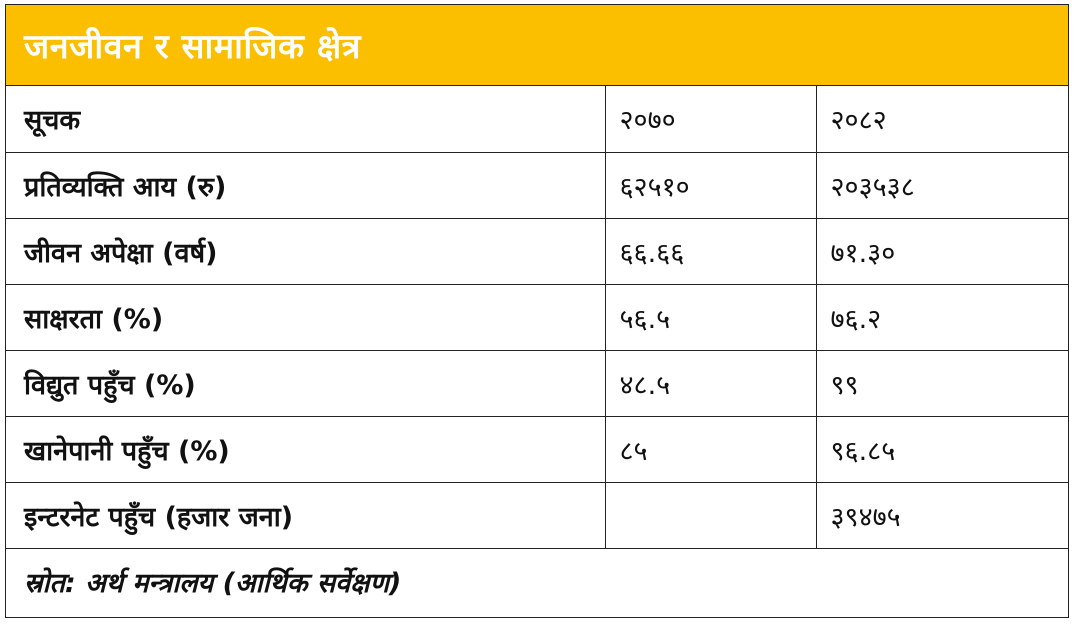 The height and width of the screenshot is (624, 1077). What do you see at coordinates (942, 119) in the screenshot?
I see `header-year-2082: २०८२` at bounding box center [942, 119].